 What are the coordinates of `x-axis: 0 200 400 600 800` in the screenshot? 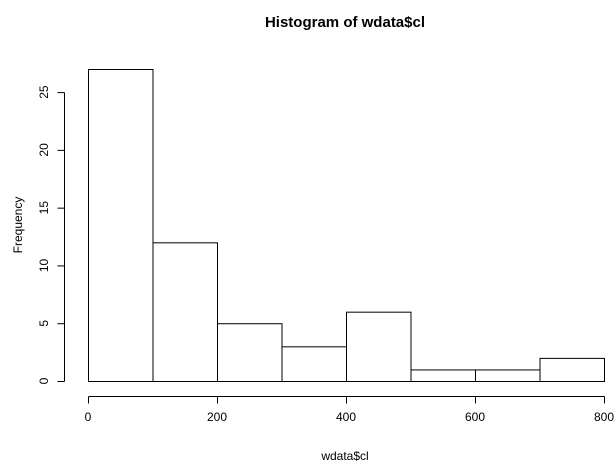 It's located at (349, 410).